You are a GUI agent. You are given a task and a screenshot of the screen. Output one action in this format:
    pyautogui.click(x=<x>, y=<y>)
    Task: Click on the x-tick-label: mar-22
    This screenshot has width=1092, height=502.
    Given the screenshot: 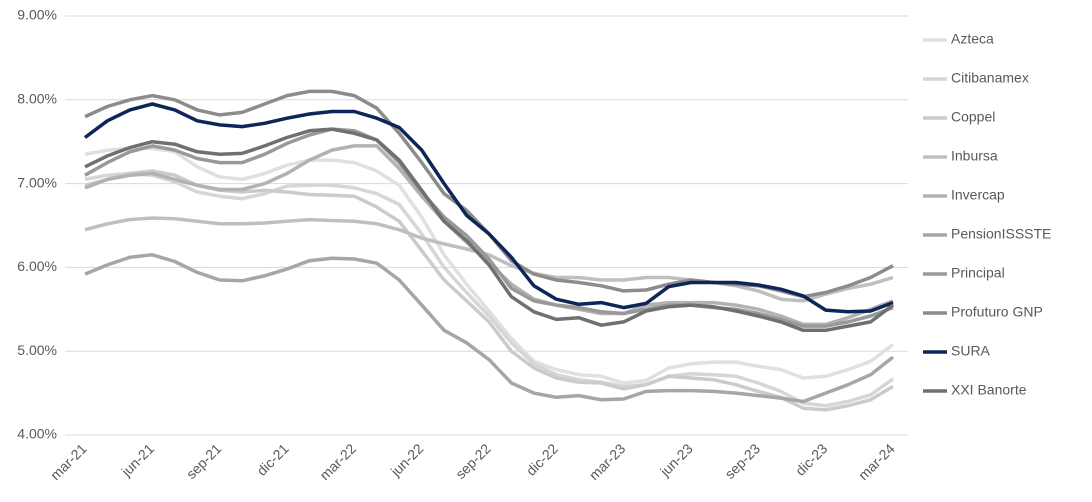 What is the action you would take?
    pyautogui.click(x=337, y=461)
    